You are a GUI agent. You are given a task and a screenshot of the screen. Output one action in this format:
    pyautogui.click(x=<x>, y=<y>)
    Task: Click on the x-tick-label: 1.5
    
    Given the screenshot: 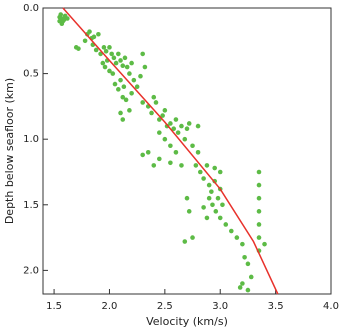 What is the action you would take?
    pyautogui.click(x=54, y=306)
    